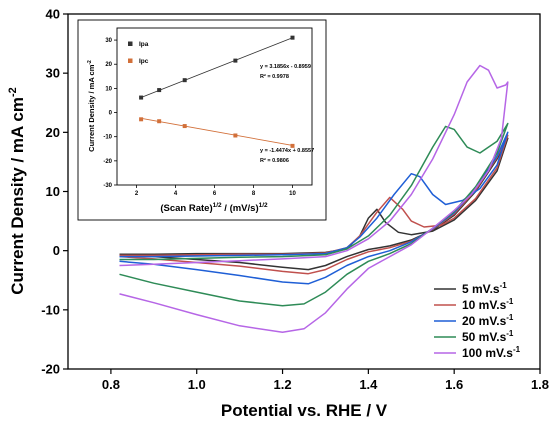  I want to click on inset-y-axis-label-text: Current Density / mA cm, so click(91, 108).